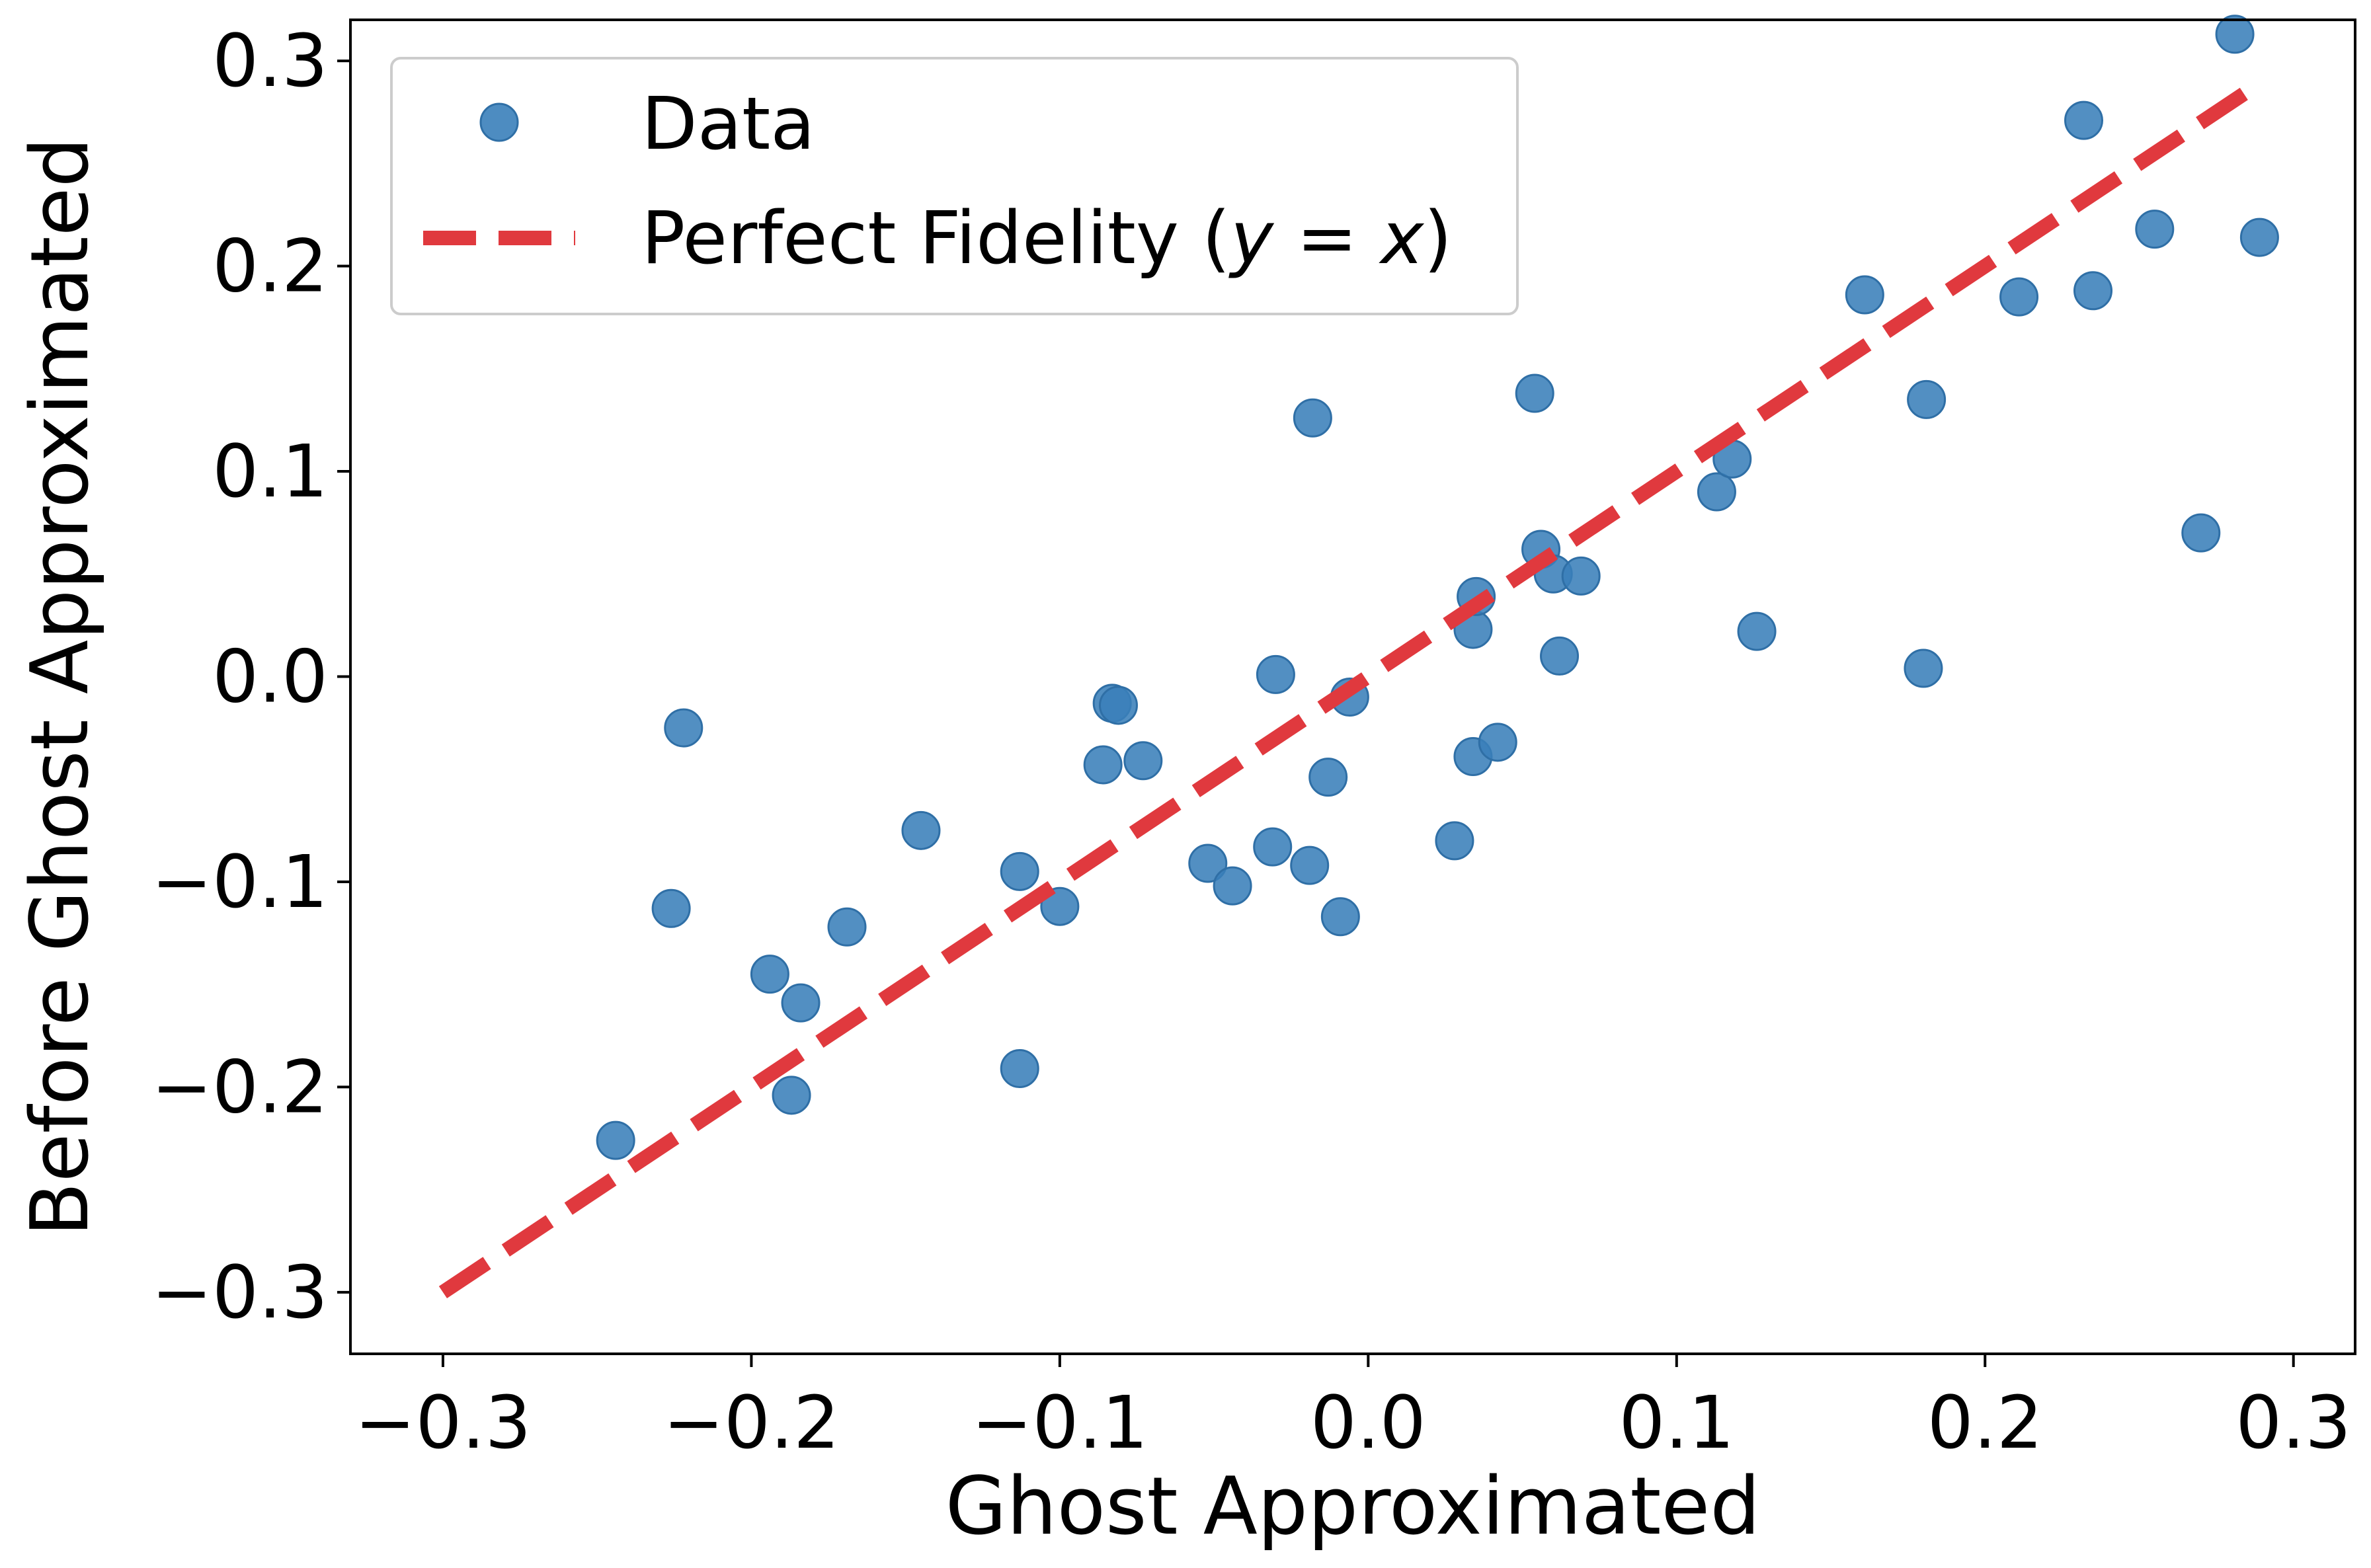 The height and width of the screenshot is (1568, 2371). I want to click on legend-fidelity-prefix: Perfect Fidelity (, so click(935, 238).